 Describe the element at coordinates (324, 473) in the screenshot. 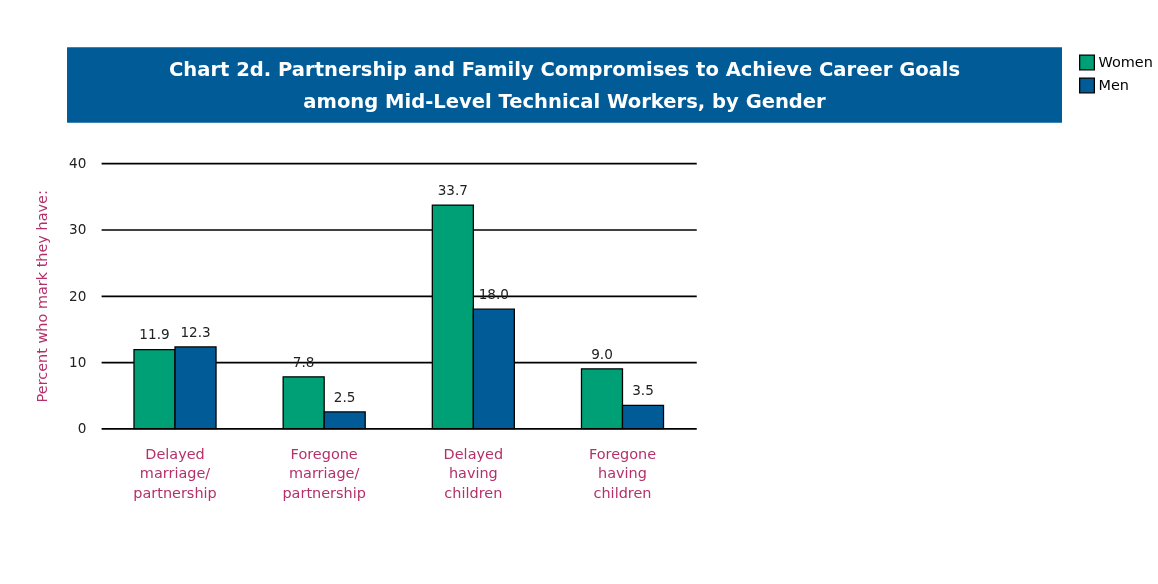

I see `x-tick-label: Foregone marriage/ partnership` at that location.